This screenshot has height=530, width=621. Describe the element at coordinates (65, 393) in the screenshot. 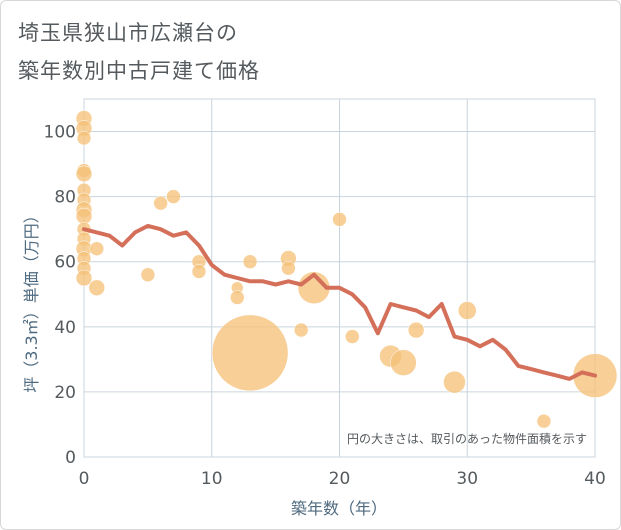

I see `y-tick-label: 20` at that location.